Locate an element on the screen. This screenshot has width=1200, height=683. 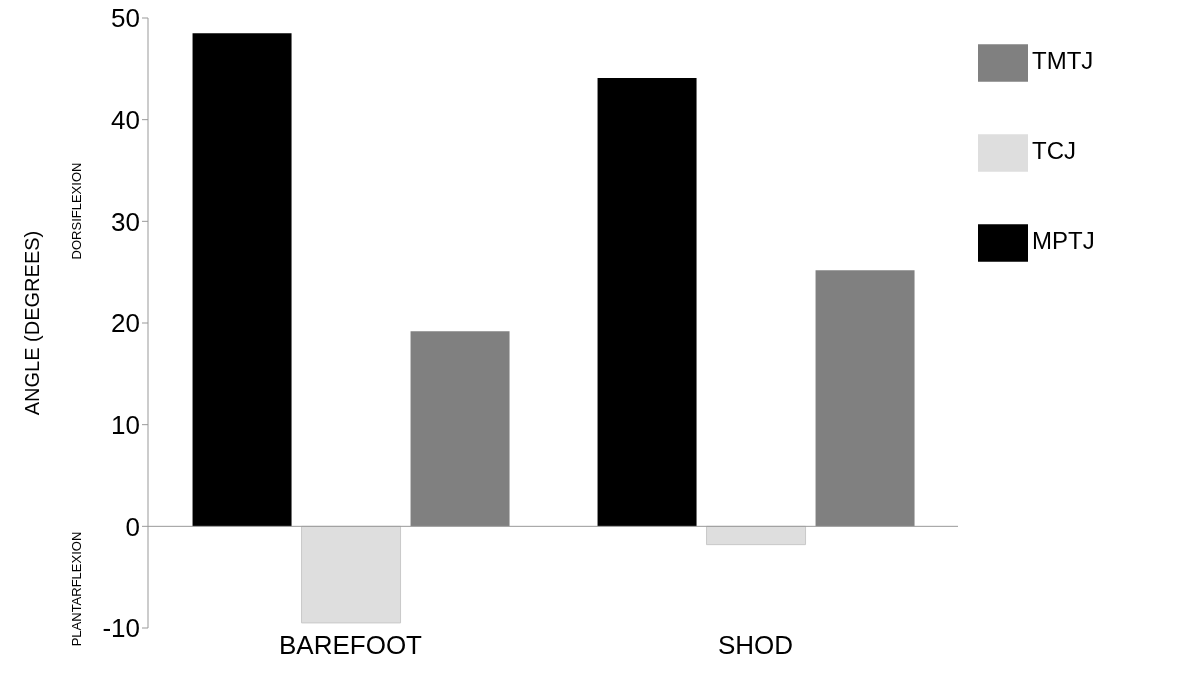
y-tick-label: 40 is located at coordinates (125, 119).